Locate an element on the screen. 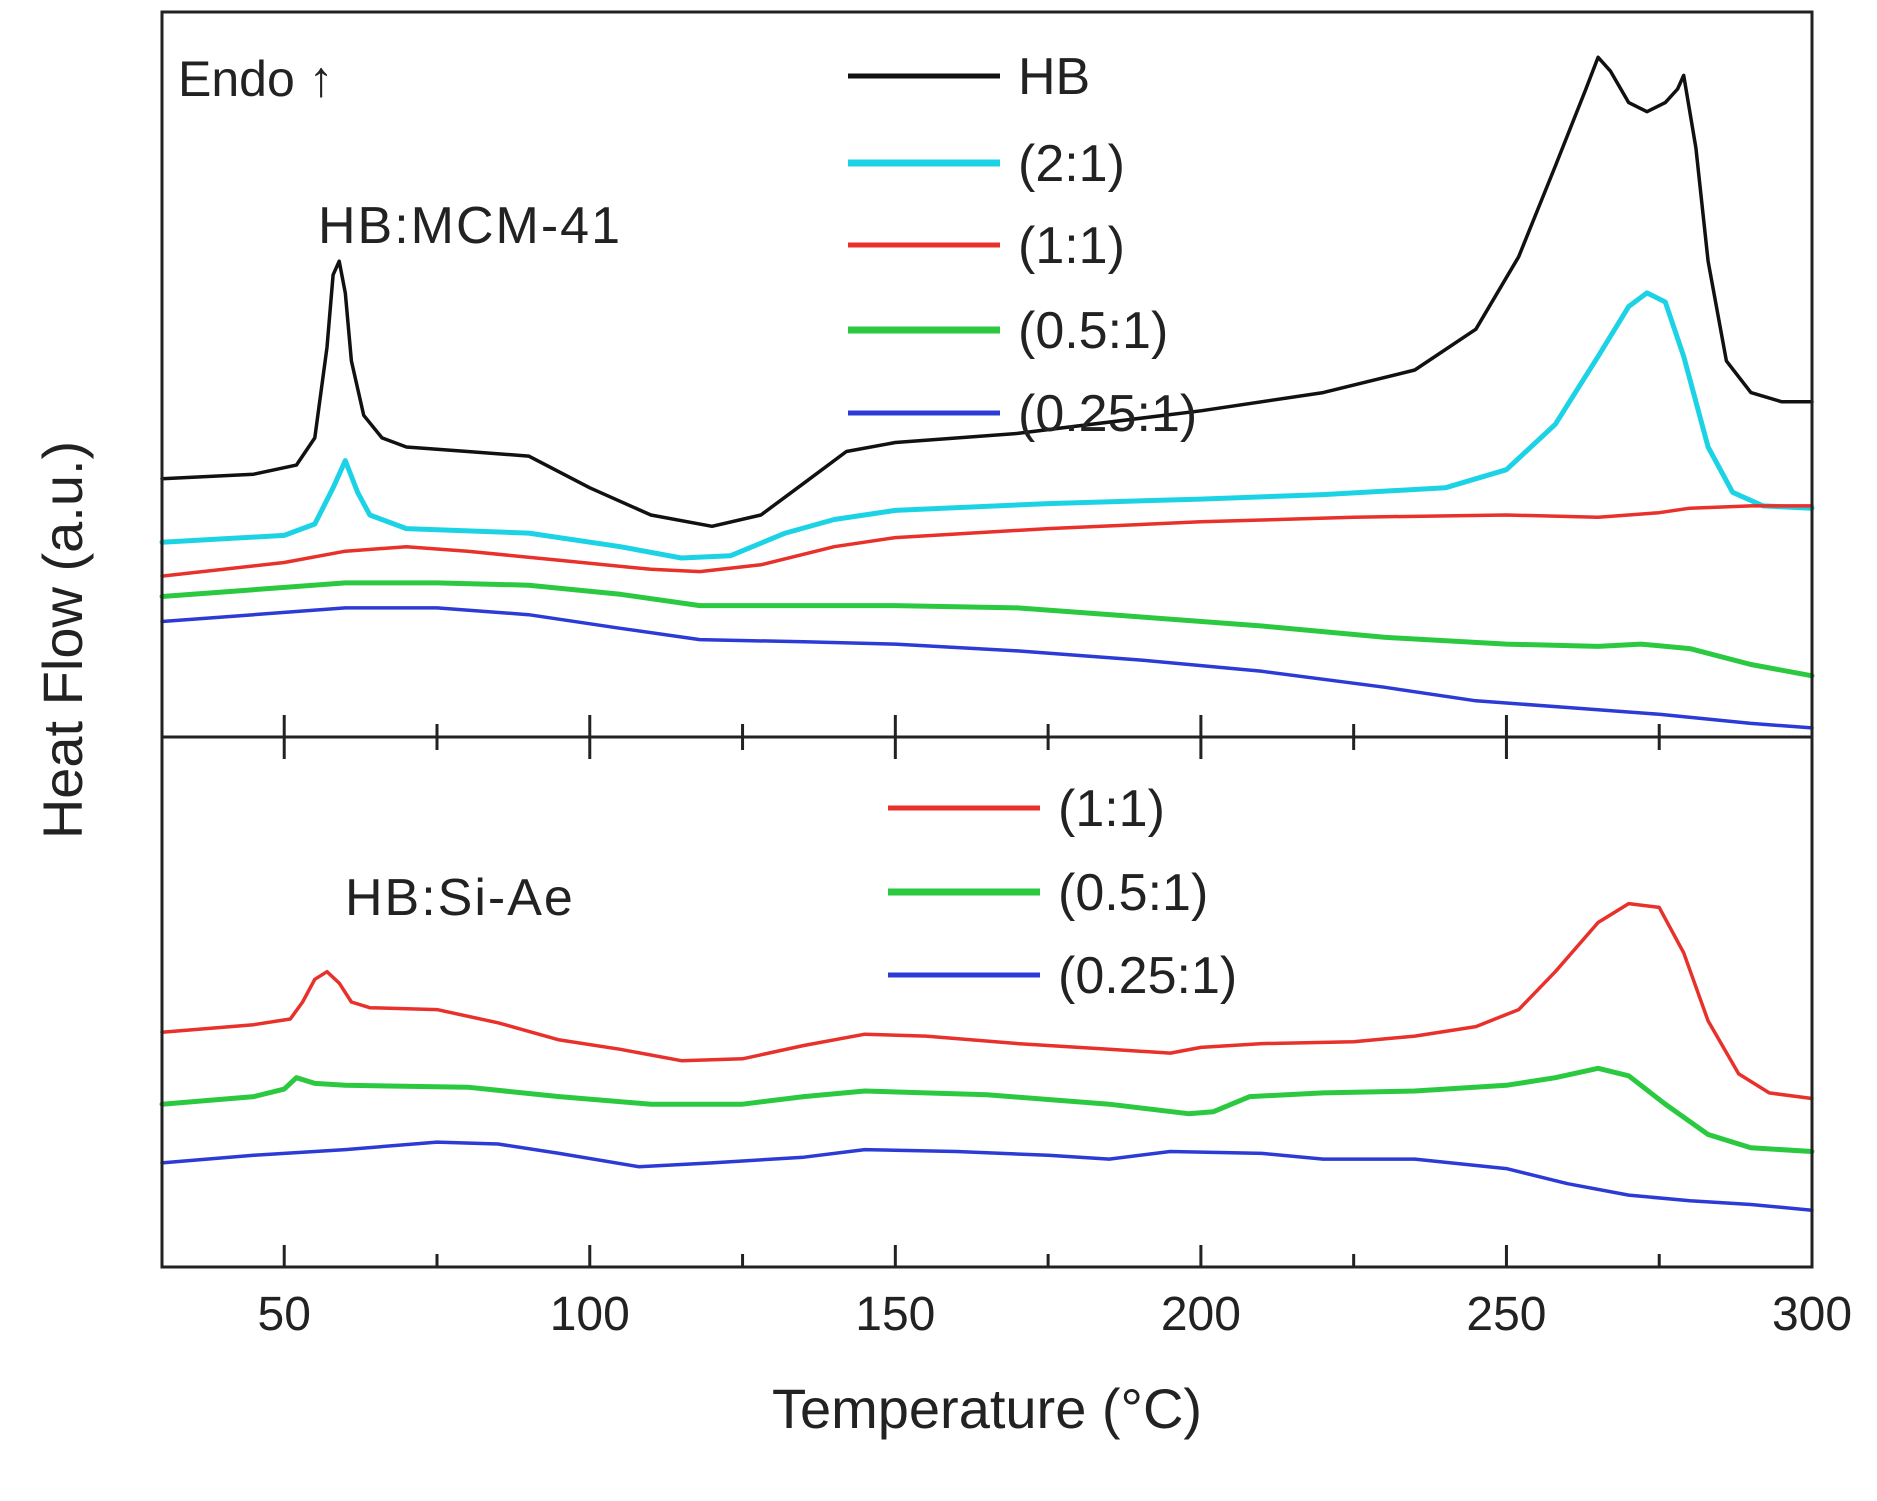  legend-top: HB (2:1) (1:1) (0.5:1) (0.25:1) is located at coordinates (1022, 245).